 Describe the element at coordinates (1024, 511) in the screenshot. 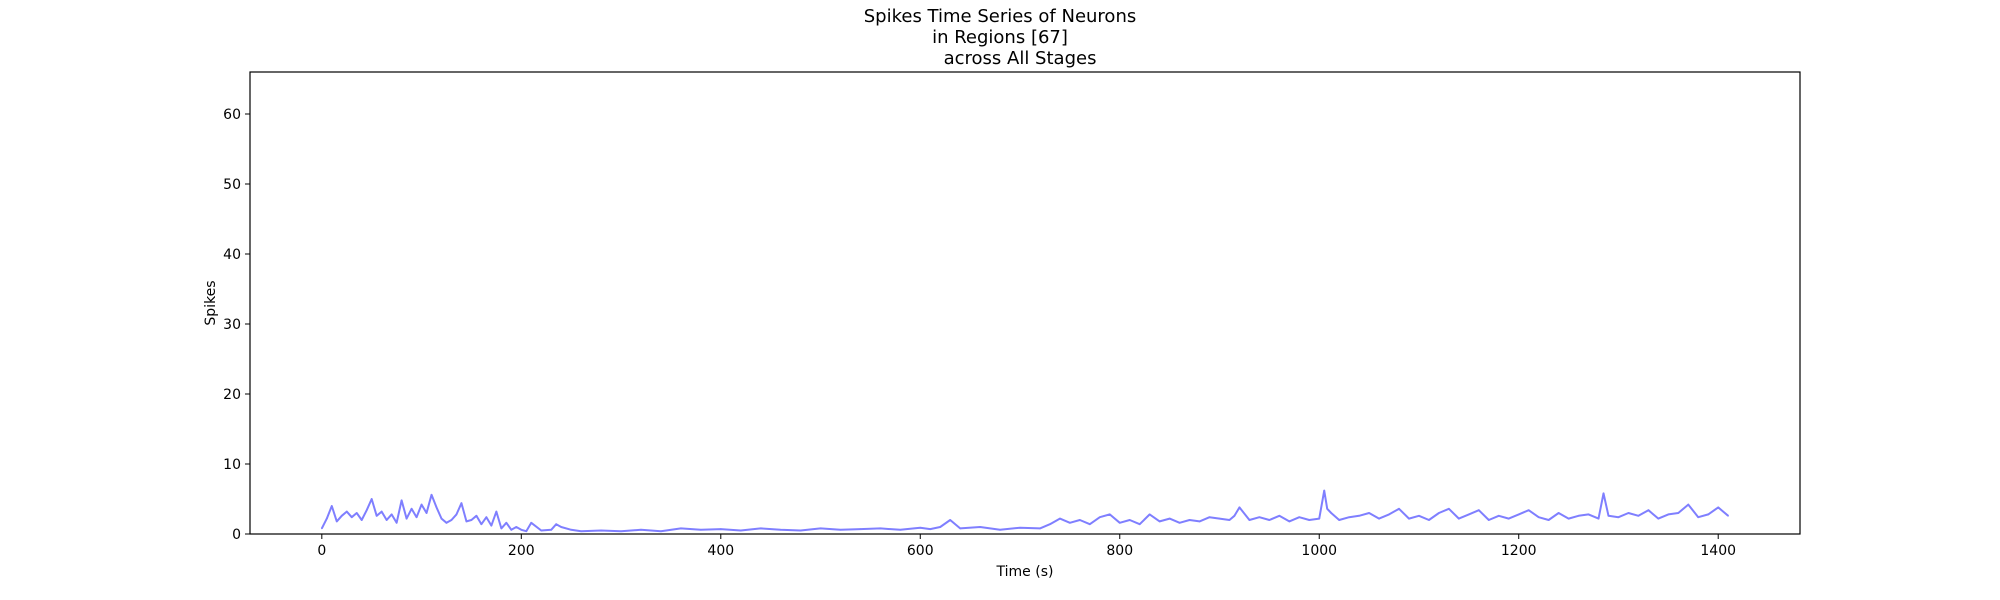

I see `series-layer` at that location.